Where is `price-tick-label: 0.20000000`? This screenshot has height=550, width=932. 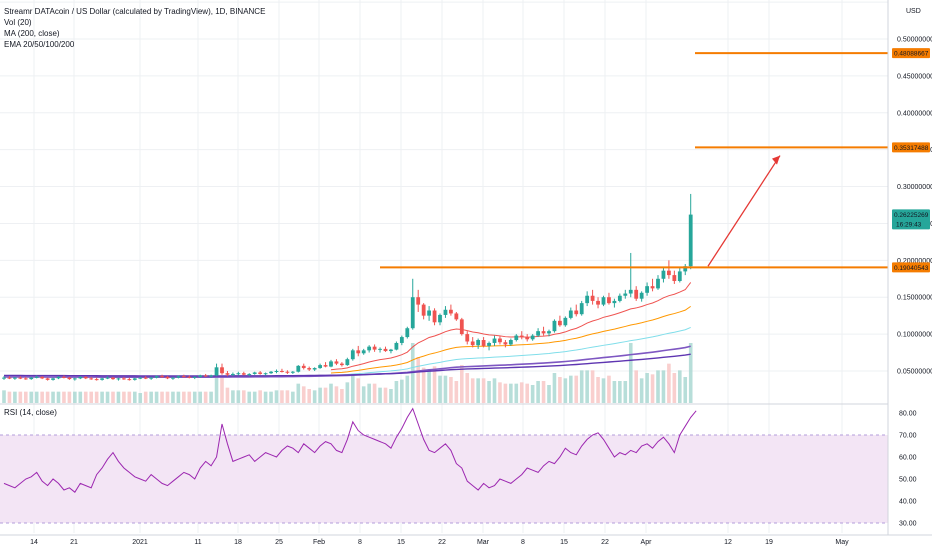
price-tick-label: 0.20000000 is located at coordinates (914, 261).